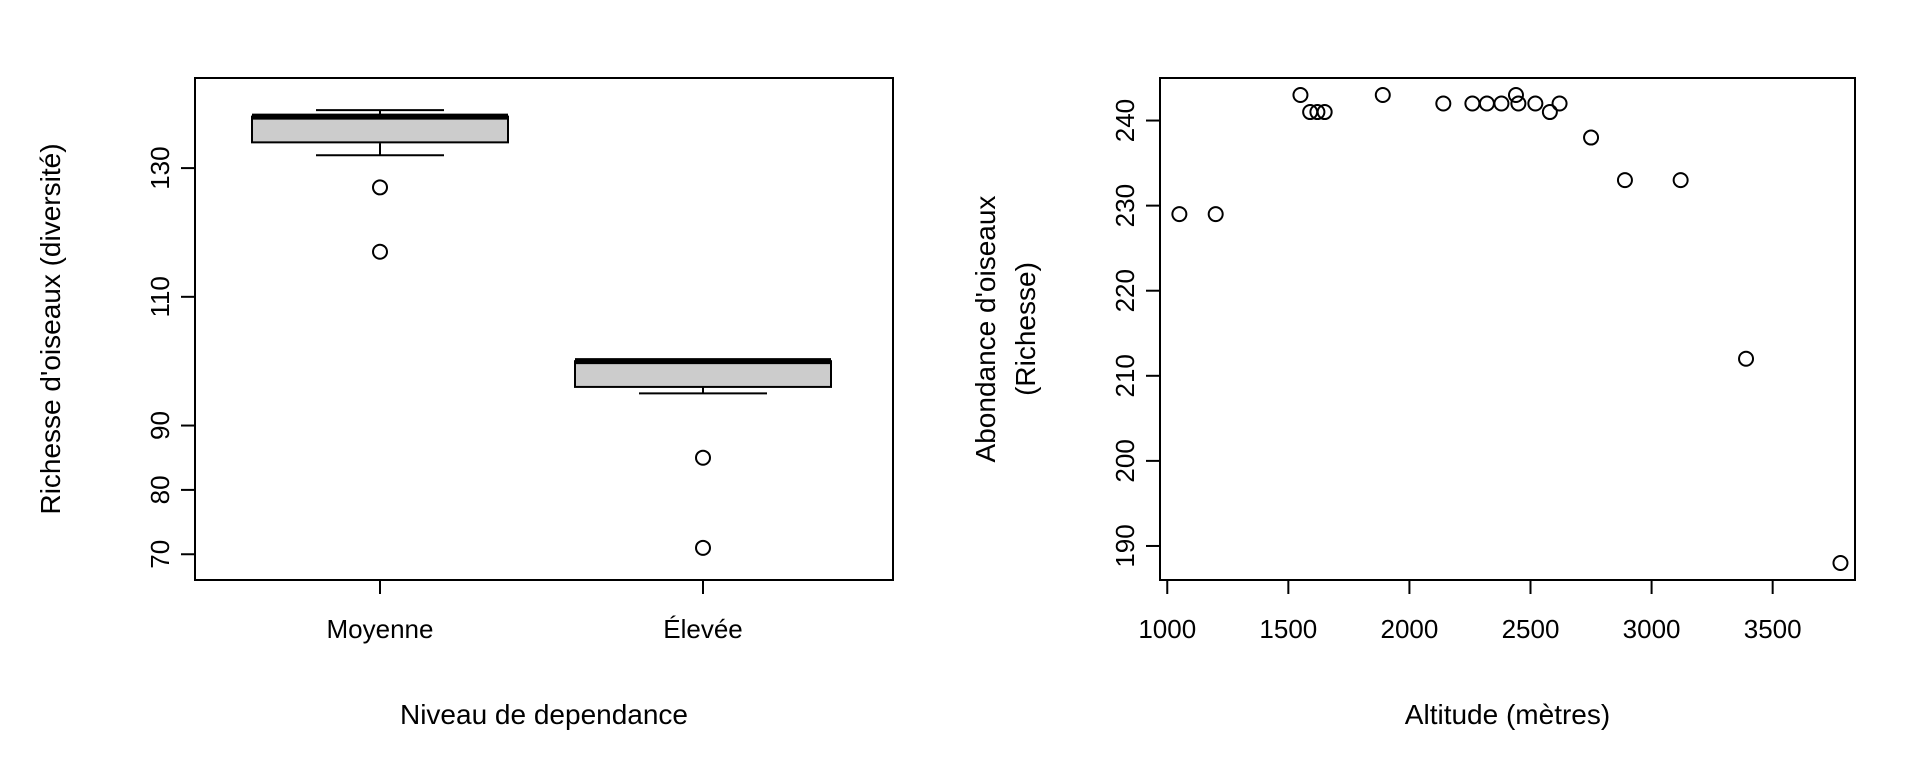  What do you see at coordinates (535, 612) in the screenshot?
I see `boxplot-x-ticks: Moyenne Élevée` at bounding box center [535, 612].